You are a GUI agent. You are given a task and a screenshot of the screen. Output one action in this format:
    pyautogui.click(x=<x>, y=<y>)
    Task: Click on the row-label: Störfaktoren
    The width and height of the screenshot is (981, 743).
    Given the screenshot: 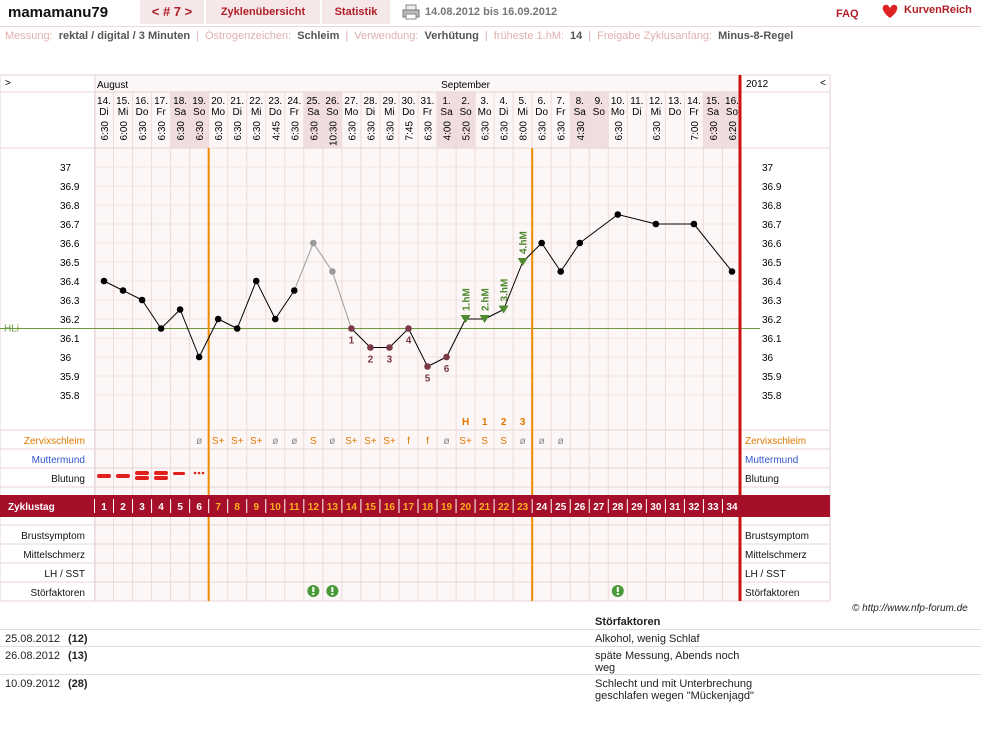 What is the action you would take?
    pyautogui.click(x=58, y=593)
    